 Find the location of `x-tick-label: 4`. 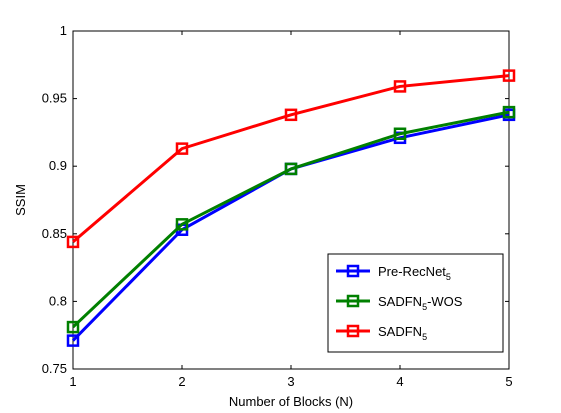

x-tick-label: 4 is located at coordinates (399, 381).